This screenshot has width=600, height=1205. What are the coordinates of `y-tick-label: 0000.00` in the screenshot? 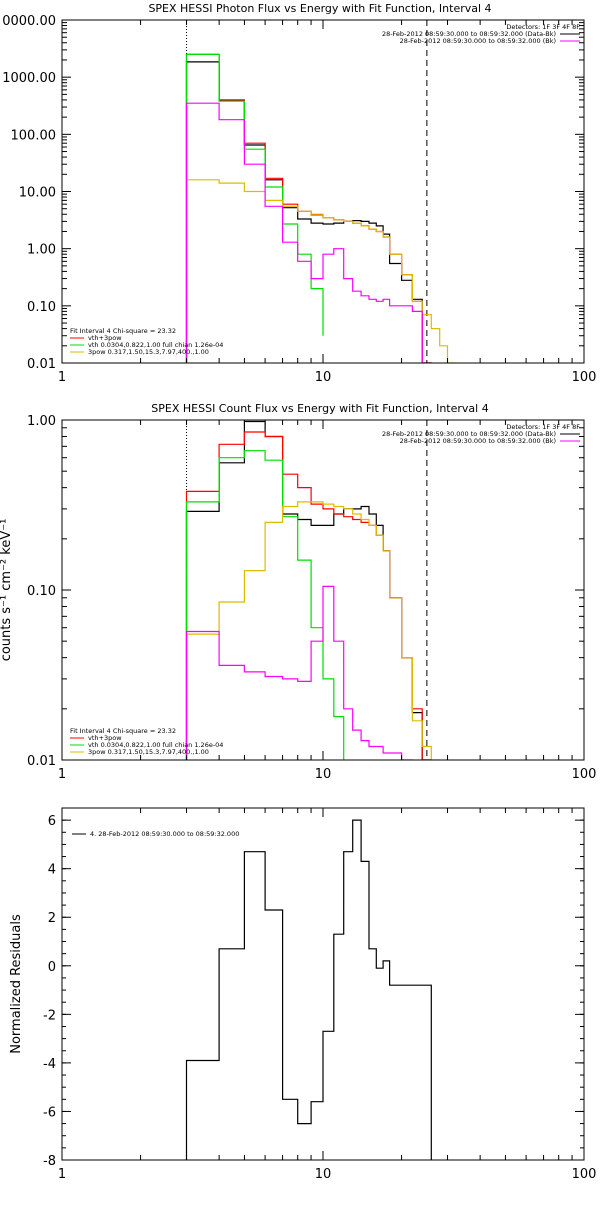 It's located at (29, 21).